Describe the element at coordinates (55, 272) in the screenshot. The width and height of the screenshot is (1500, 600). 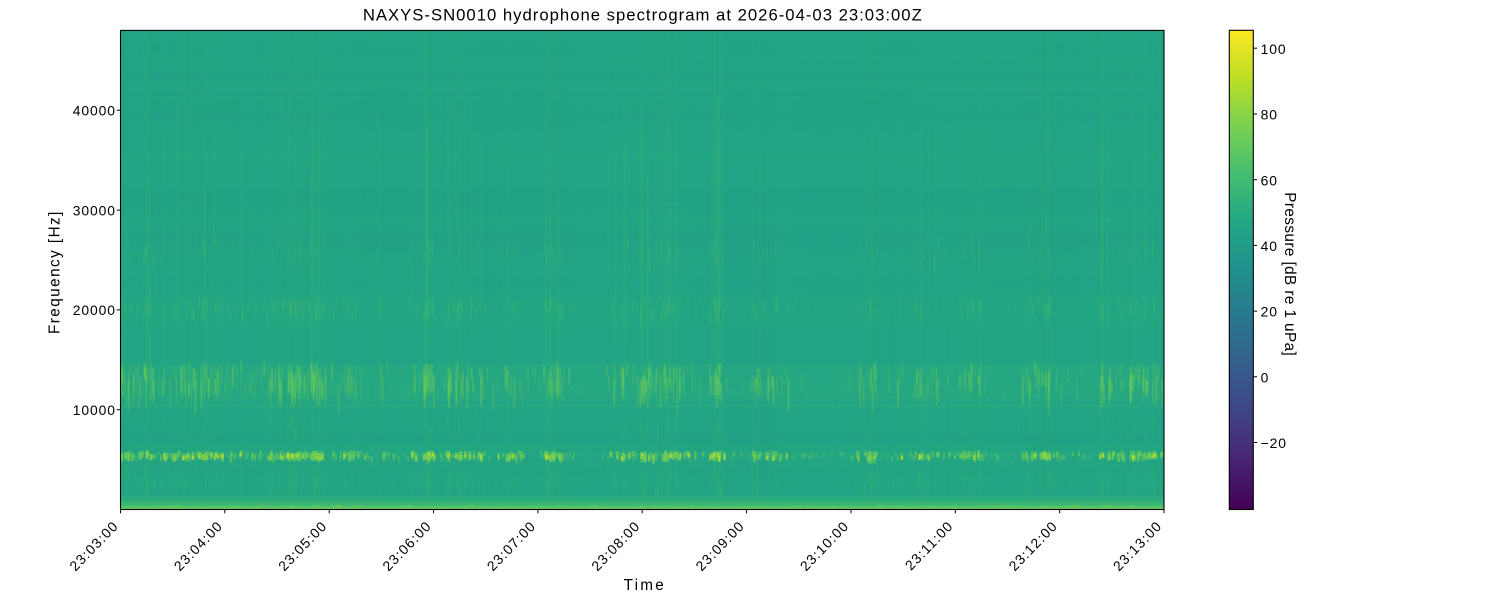
I see `svg-text: Frequency [Hz]` at that location.